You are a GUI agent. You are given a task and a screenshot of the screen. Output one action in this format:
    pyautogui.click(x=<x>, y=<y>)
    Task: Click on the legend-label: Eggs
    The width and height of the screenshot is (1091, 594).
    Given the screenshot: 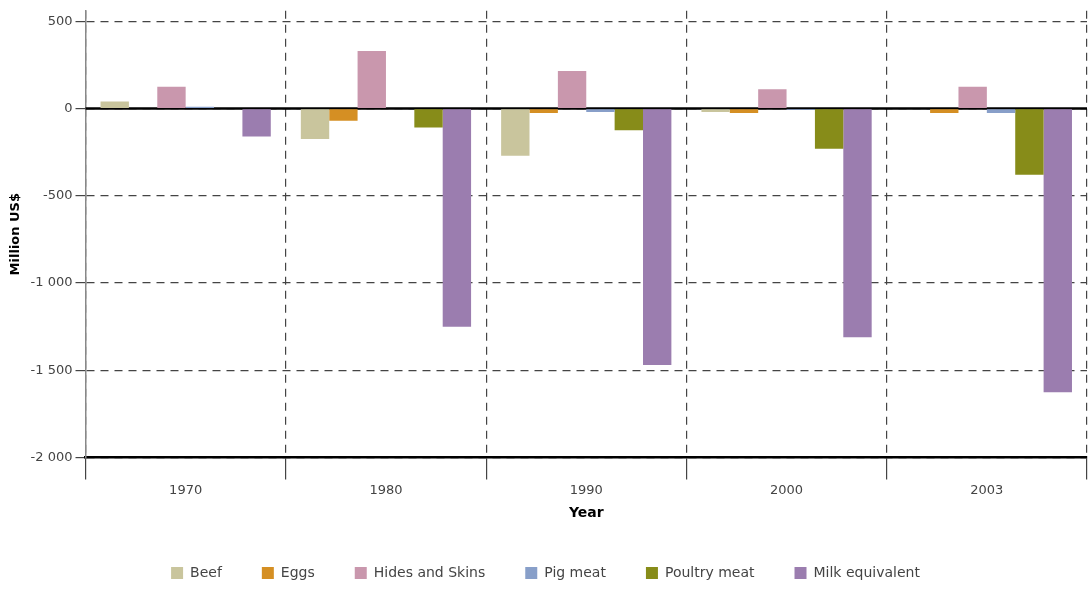 What is the action you would take?
    pyautogui.click(x=297, y=571)
    